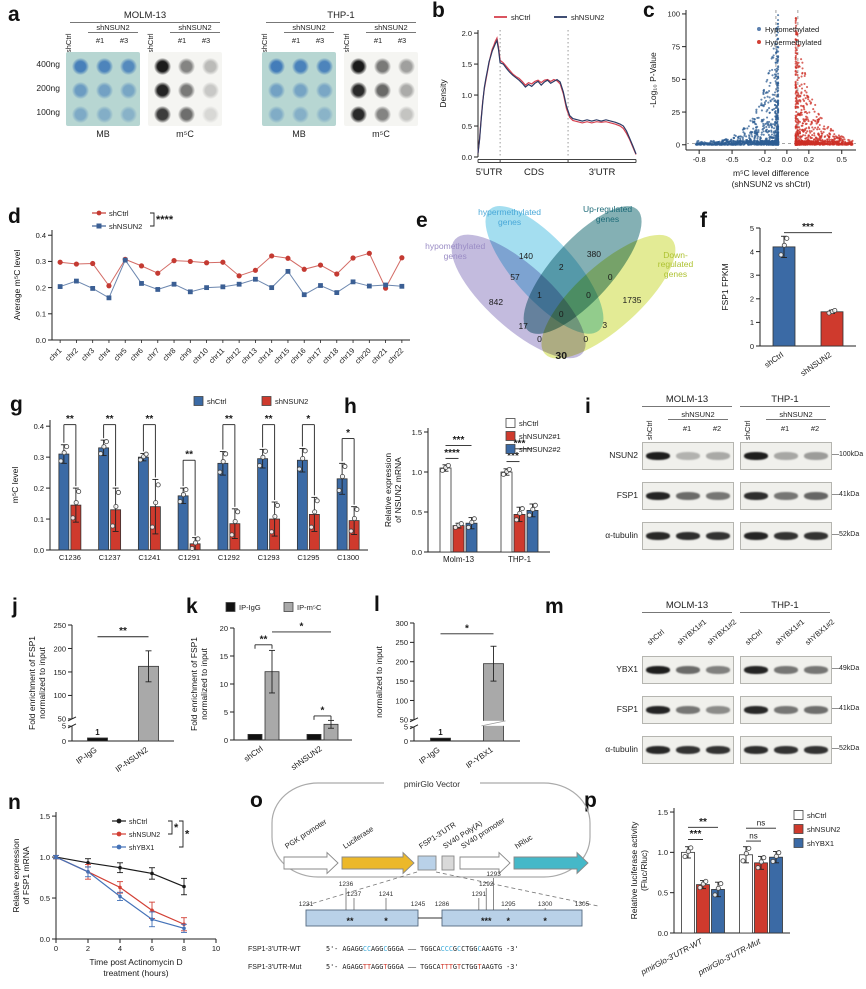 The image size is (866, 989). Describe the element at coordinates (347, 356) in the screenshot. I see `svg-text: chr19` at that location.